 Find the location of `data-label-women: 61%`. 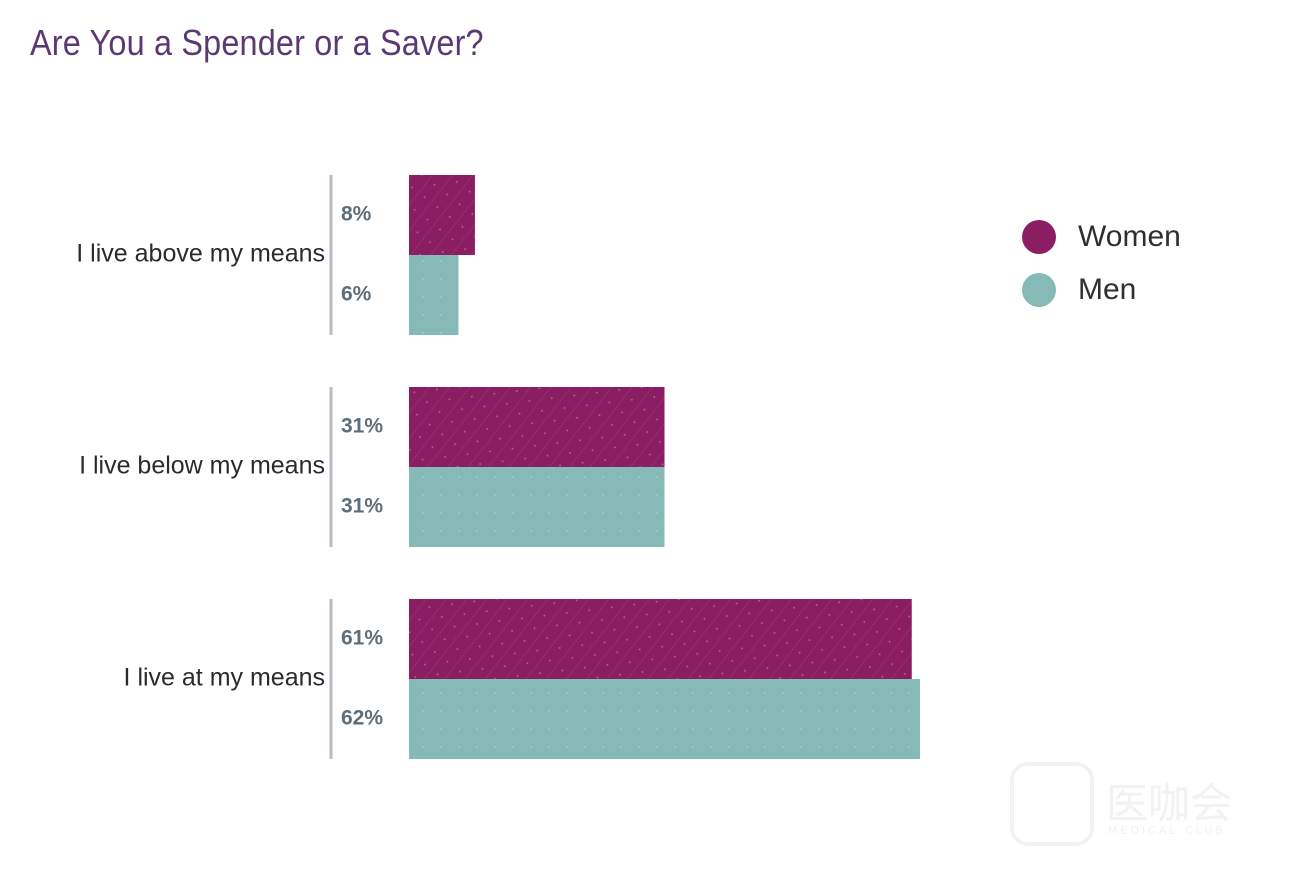

data-label-women: 61% is located at coordinates (362, 638).